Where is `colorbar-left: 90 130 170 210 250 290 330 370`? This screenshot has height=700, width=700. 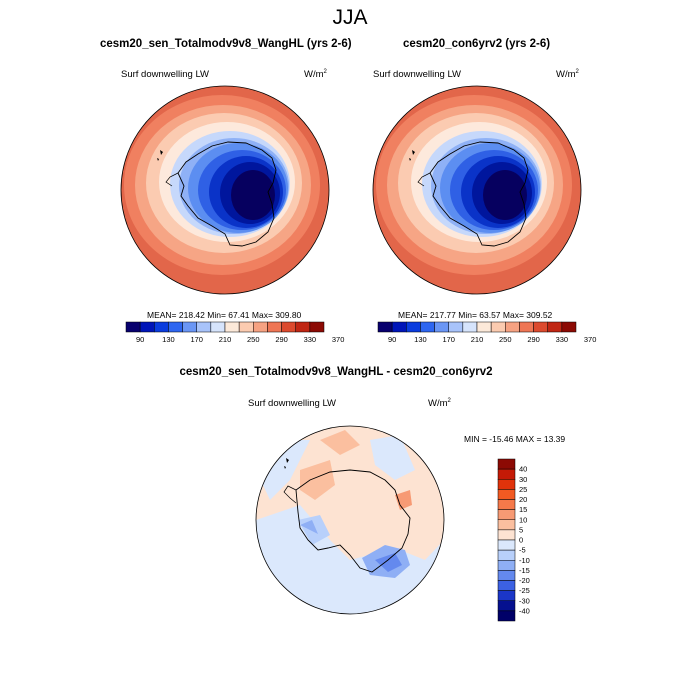 colorbar-left: 90 130 170 210 250 290 330 370 is located at coordinates (235, 332).